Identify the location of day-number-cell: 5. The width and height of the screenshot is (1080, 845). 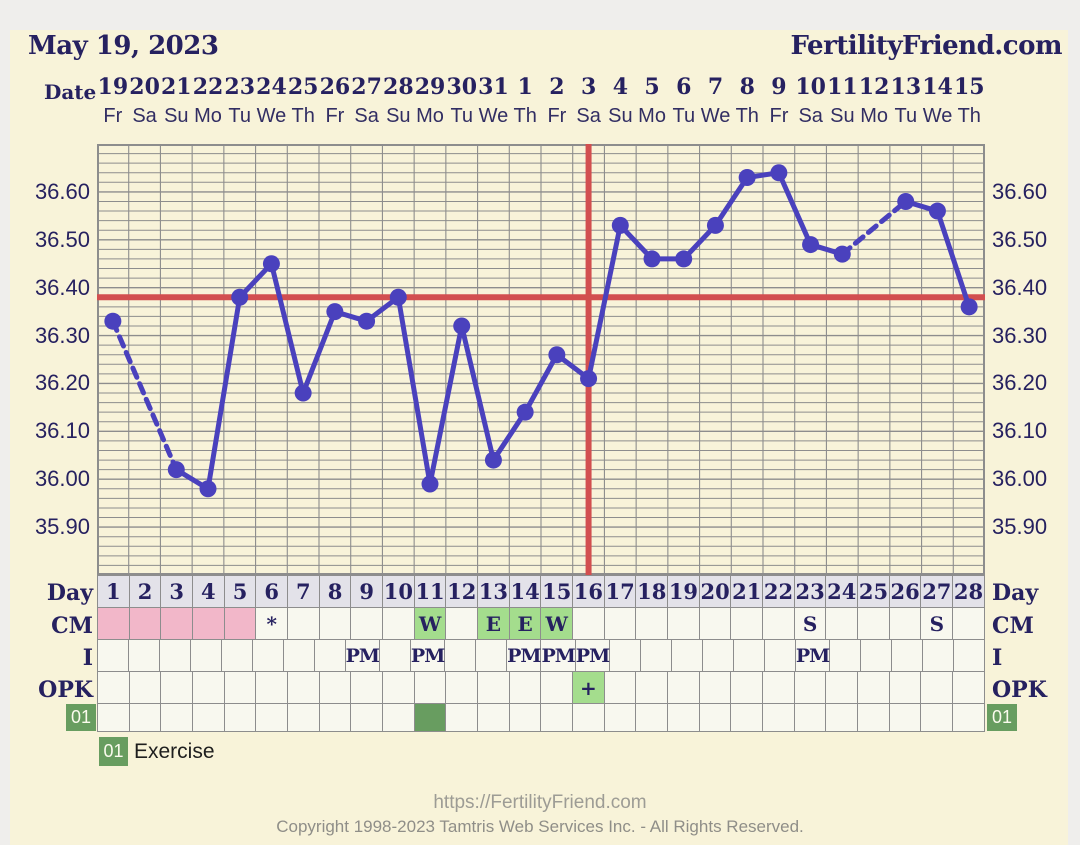
(240, 592).